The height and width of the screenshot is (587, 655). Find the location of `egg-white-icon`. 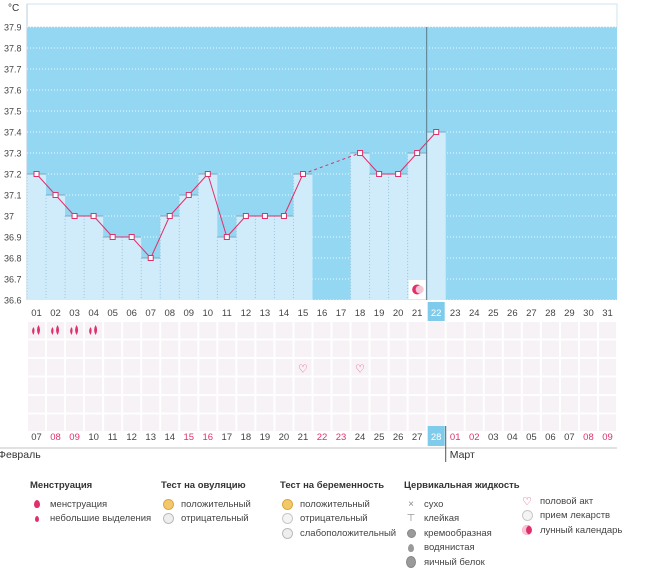

egg-white-icon is located at coordinates (411, 562).